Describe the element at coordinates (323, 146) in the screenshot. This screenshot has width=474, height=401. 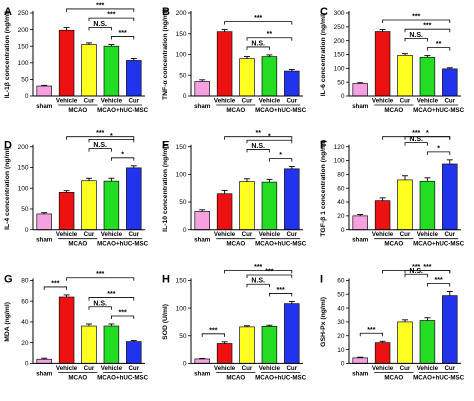
I see `panel-letter: F` at that location.